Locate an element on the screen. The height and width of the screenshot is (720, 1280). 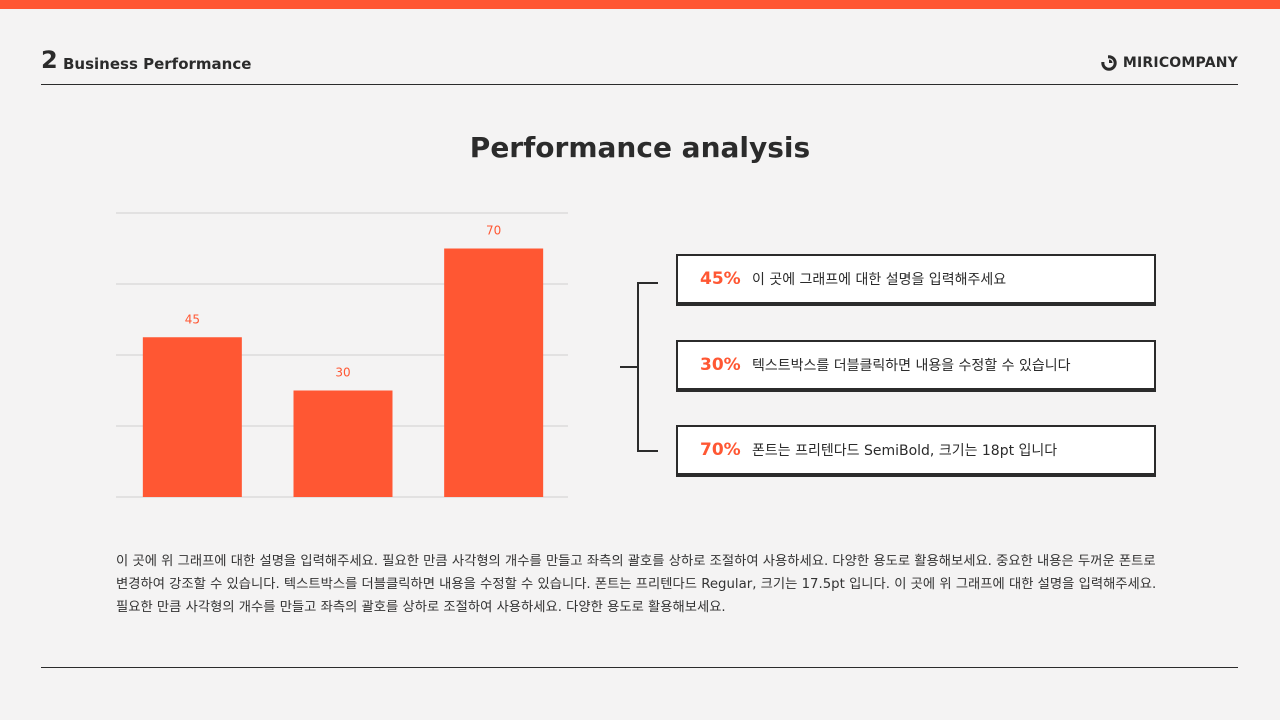
card-text: 텍스트박스를 더블클릭하면 내용을 수정할 수 있습니다 is located at coordinates (911, 366).